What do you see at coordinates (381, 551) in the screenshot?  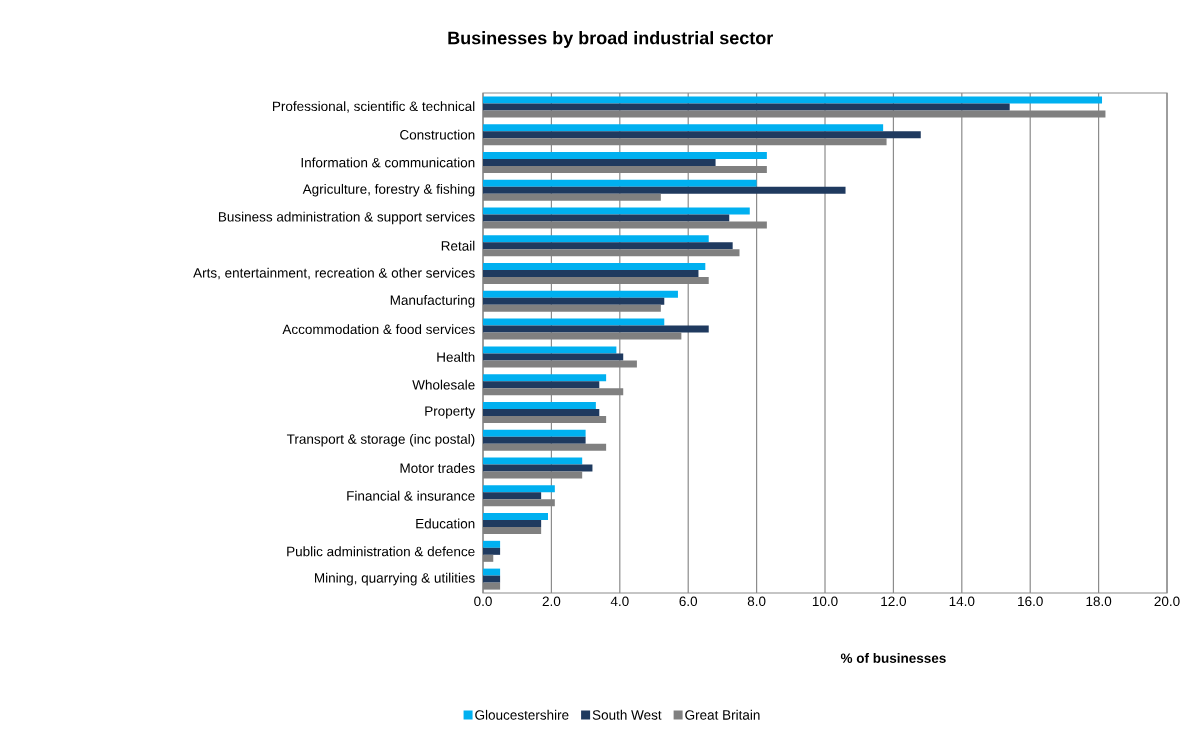 I see `y-tick-label: Public administration & defence` at bounding box center [381, 551].